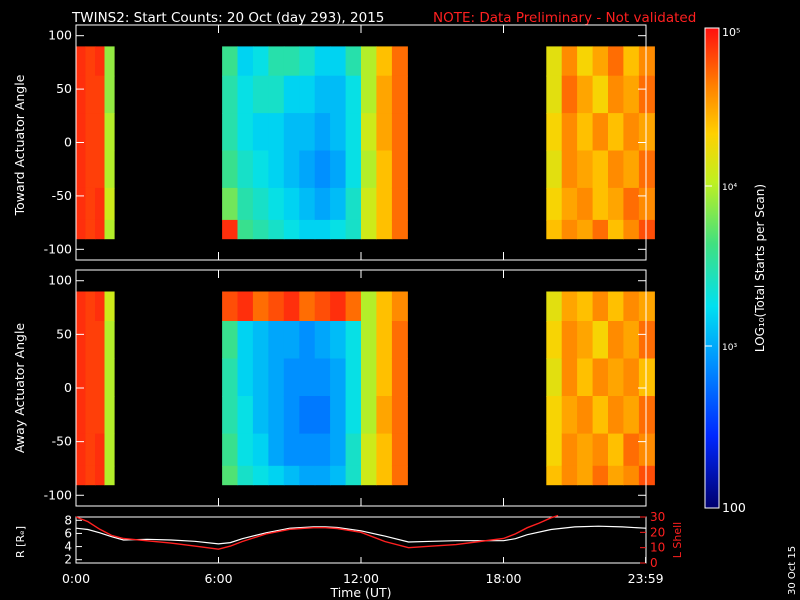 Image resolution: width=800 pixels, height=600 pixels. Describe the element at coordinates (68, 142) in the screenshot. I see `y-tick-label: 0` at that location.